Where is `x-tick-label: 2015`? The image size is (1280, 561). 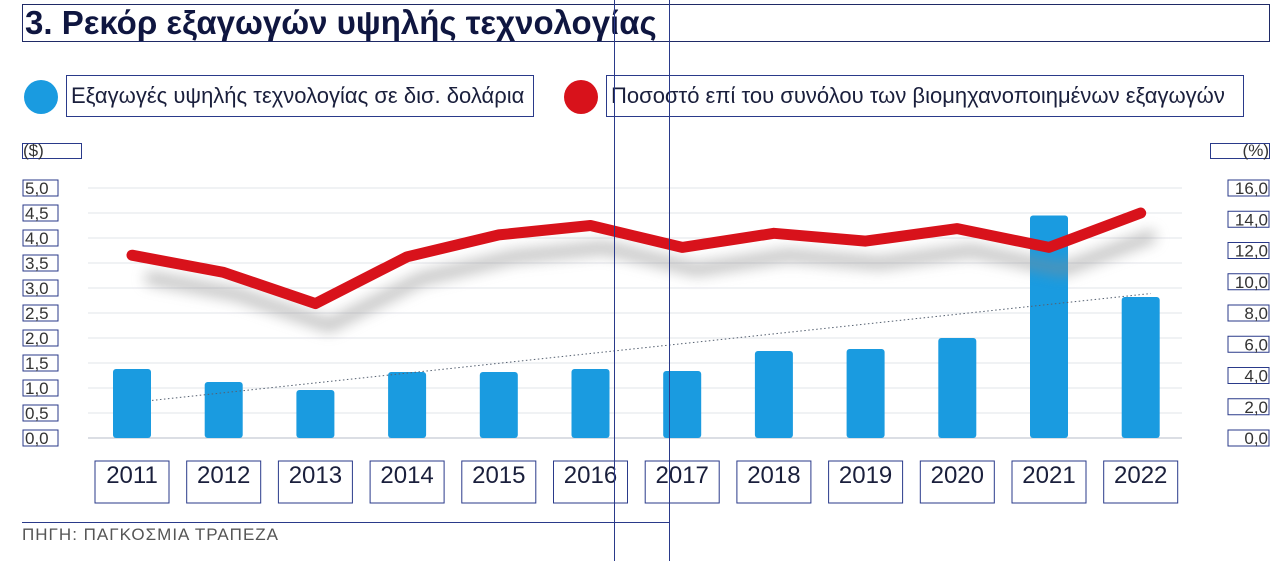
x-tick-label: 2015 is located at coordinates (498, 475).